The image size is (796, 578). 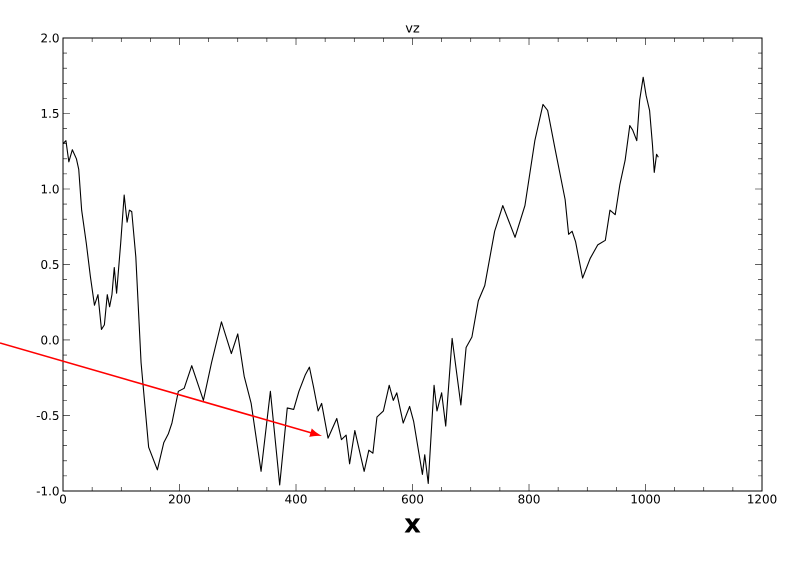 What do you see at coordinates (413, 499) in the screenshot?
I see `x-tick-label: 600` at bounding box center [413, 499].